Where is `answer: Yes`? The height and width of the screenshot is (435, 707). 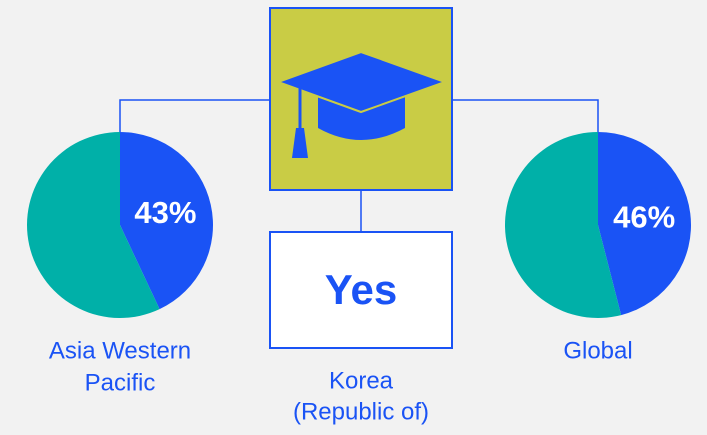 answer: Yes is located at coordinates (361, 289).